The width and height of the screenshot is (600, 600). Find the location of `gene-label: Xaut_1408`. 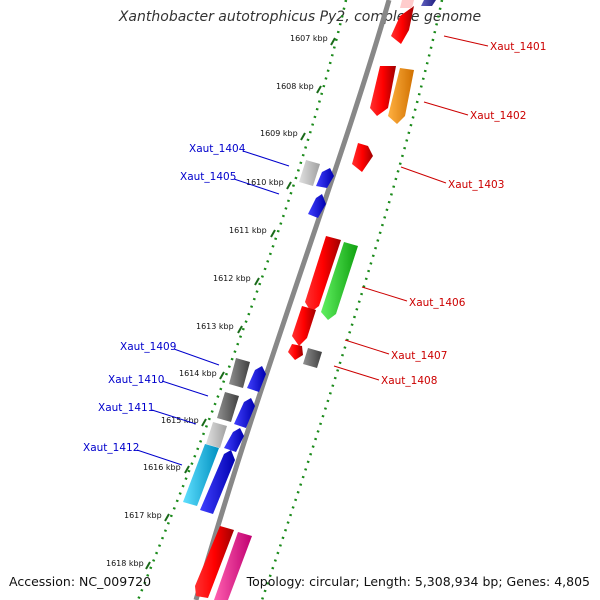

gene-label: Xaut_1408 is located at coordinates (409, 381).